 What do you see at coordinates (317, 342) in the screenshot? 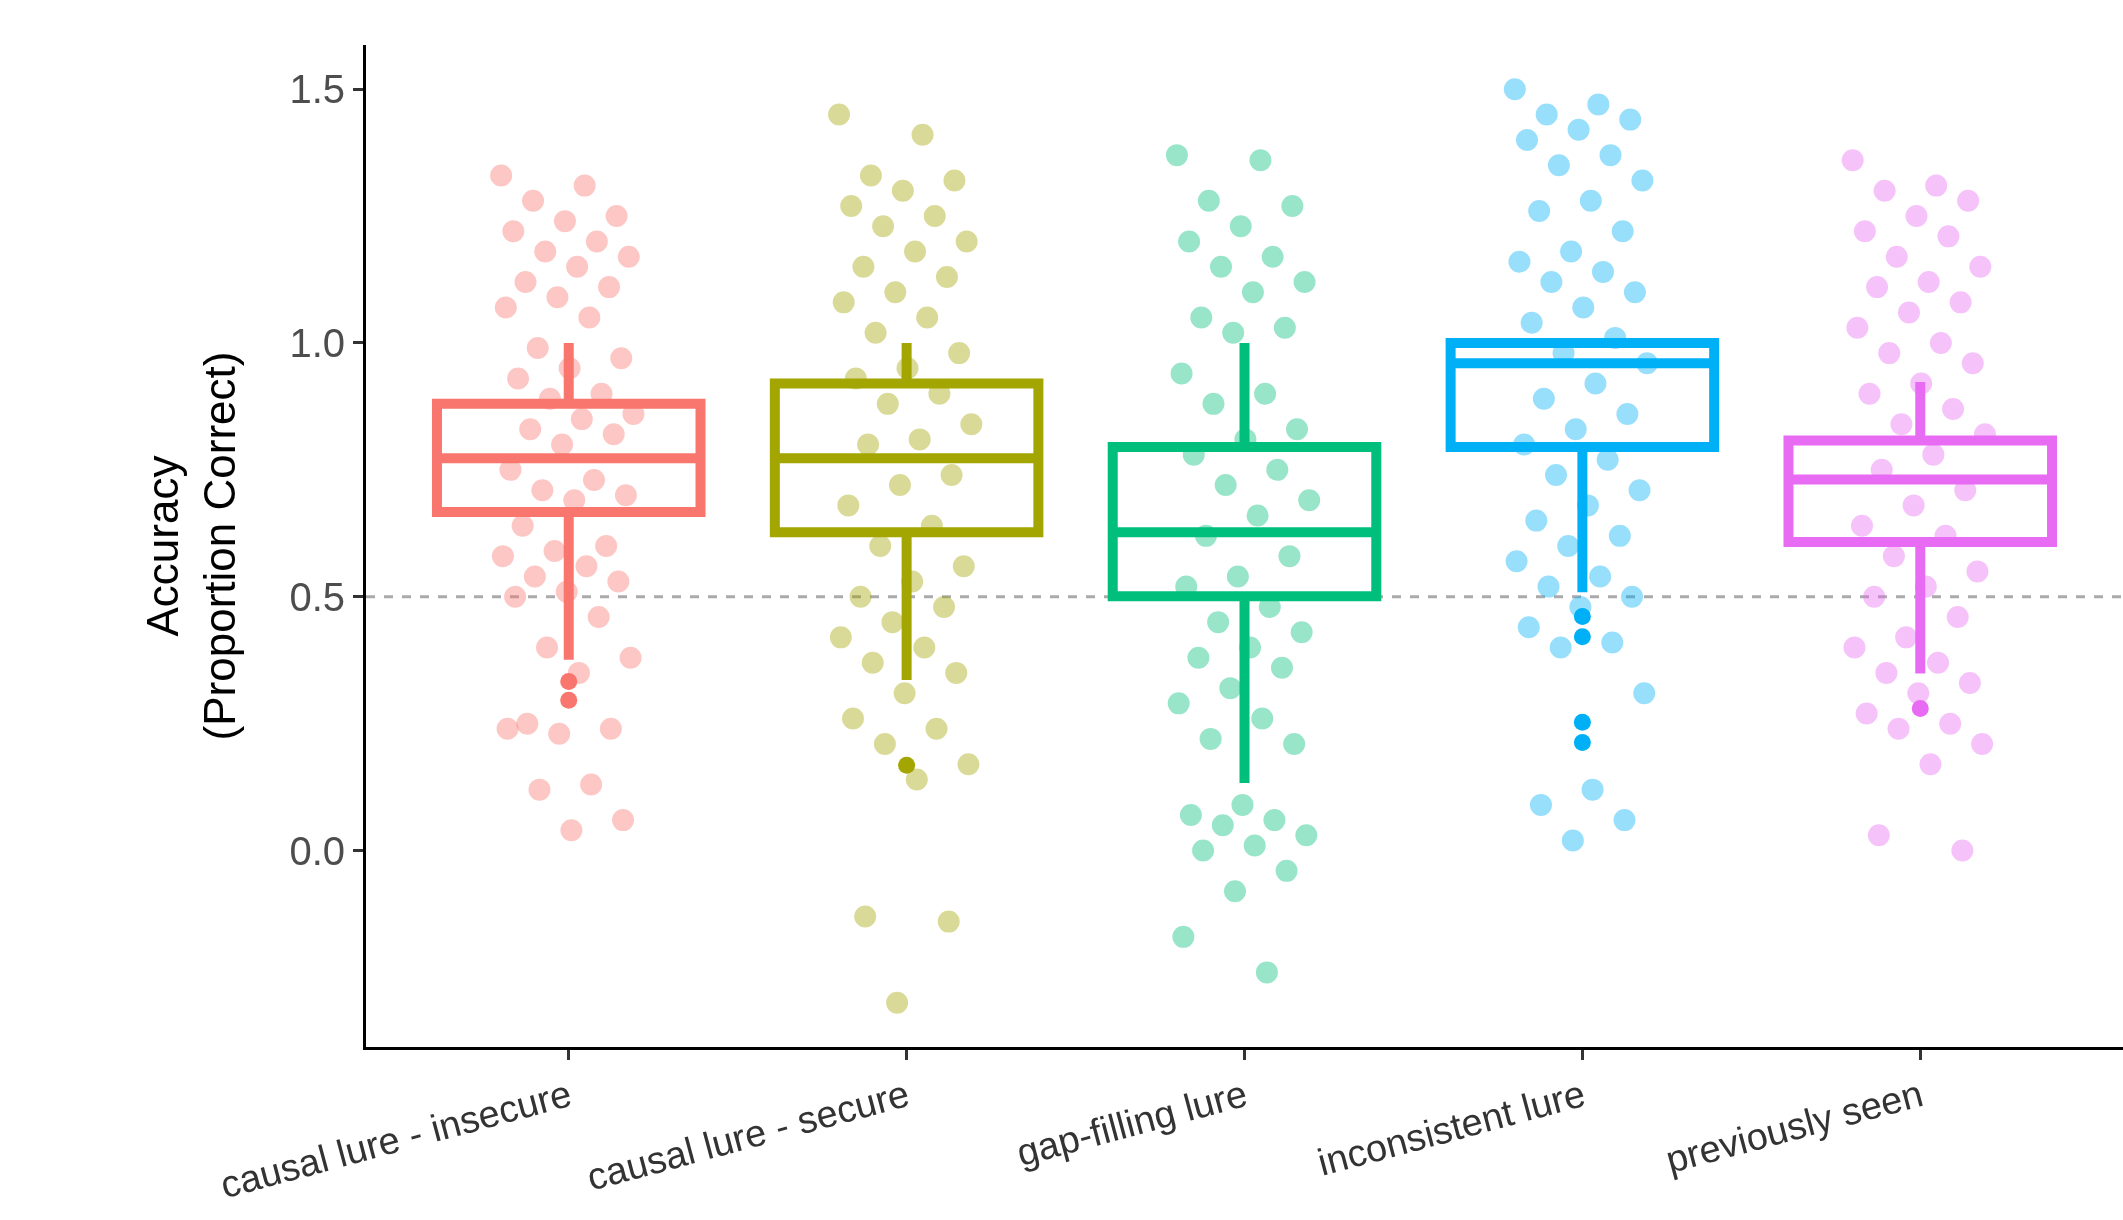
I see `y-tick-label: 1.0` at bounding box center [317, 342].